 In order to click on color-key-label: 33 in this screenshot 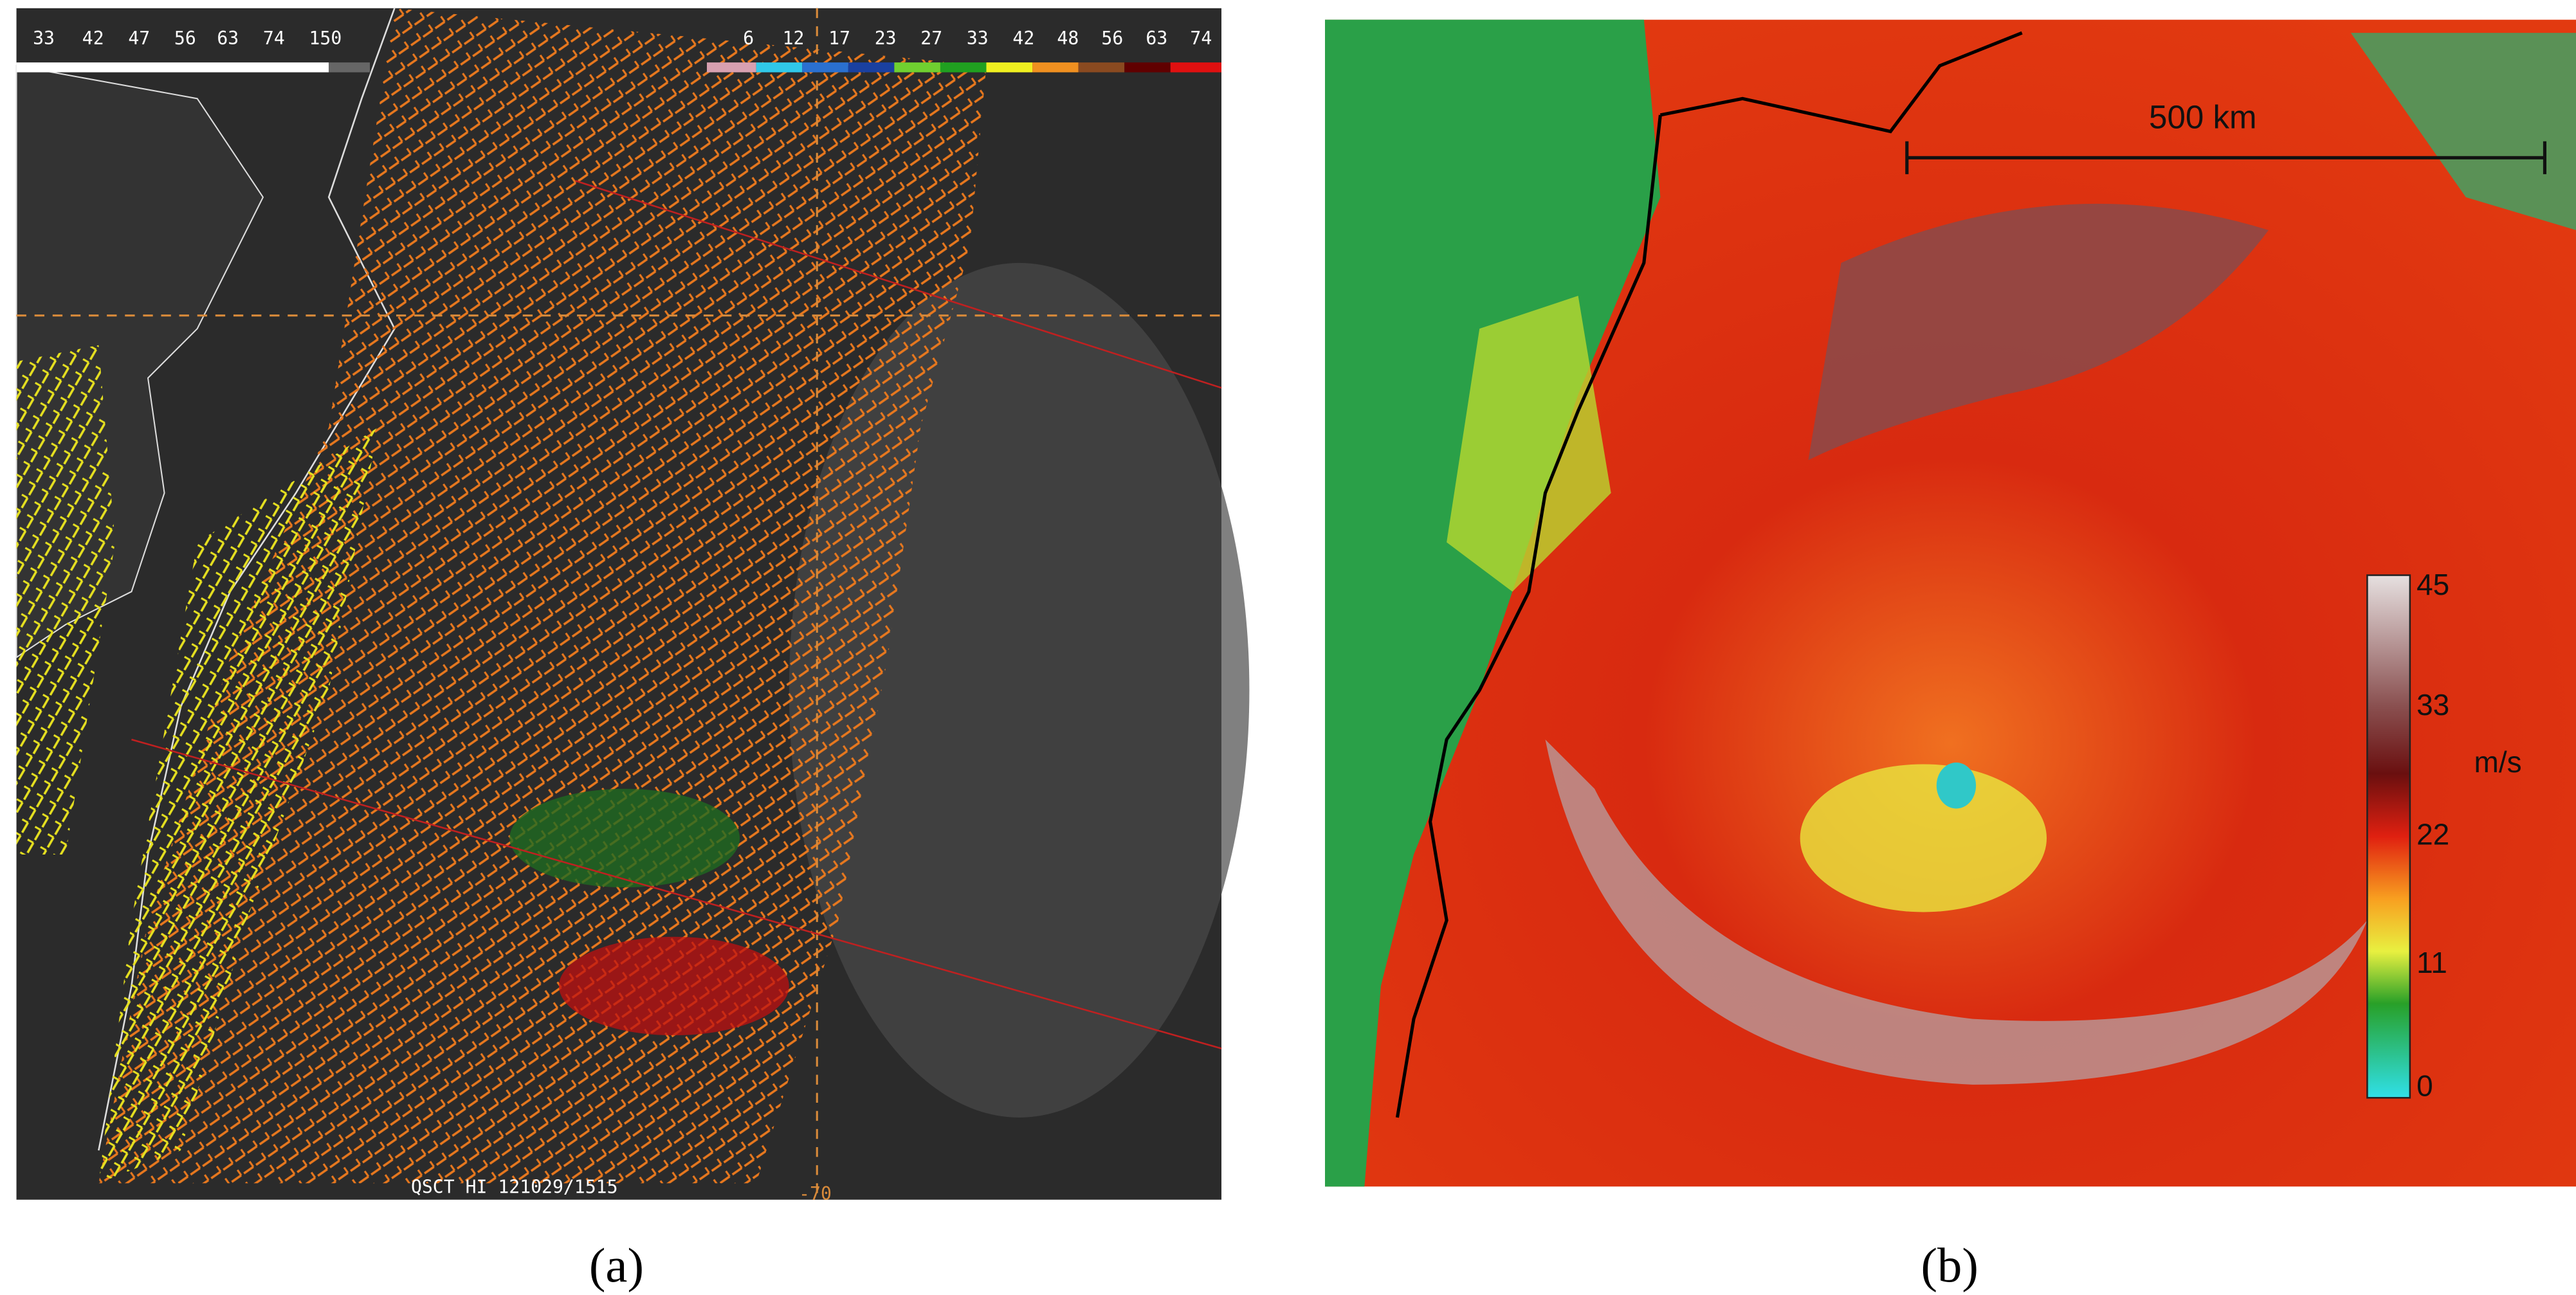, I will do `click(978, 38)`.